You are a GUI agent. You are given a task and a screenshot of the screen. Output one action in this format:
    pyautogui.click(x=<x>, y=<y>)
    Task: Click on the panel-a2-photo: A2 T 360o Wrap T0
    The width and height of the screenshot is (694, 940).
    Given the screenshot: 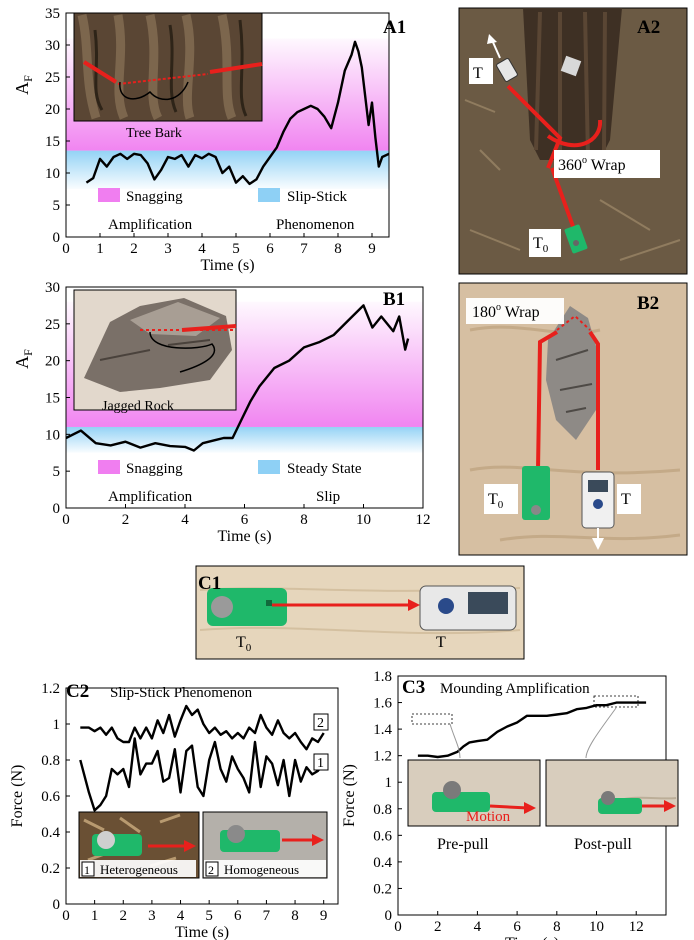 What is the action you would take?
    pyautogui.click(x=573, y=141)
    